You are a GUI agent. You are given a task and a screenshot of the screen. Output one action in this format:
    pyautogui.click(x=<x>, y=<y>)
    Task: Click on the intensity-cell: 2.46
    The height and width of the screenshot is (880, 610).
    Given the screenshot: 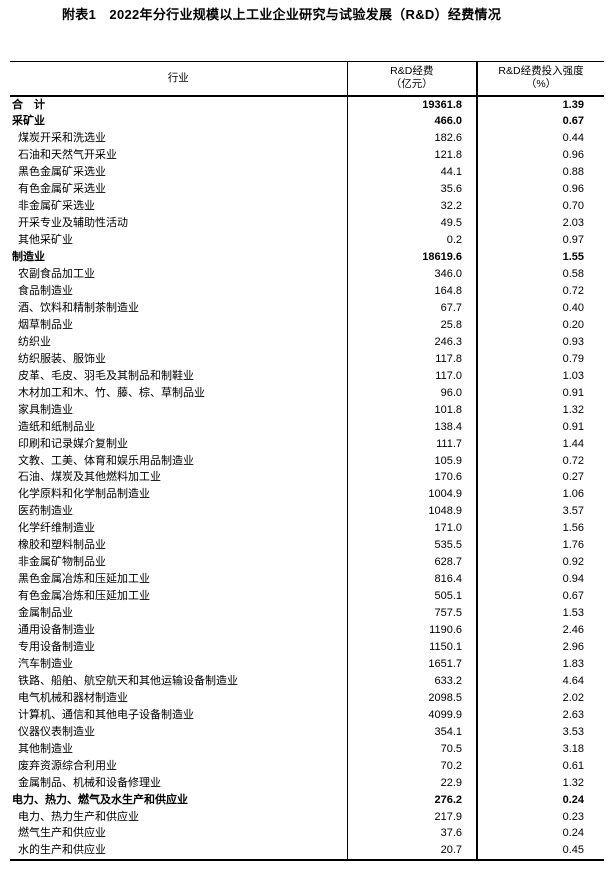 What is the action you would take?
    pyautogui.click(x=573, y=630)
    